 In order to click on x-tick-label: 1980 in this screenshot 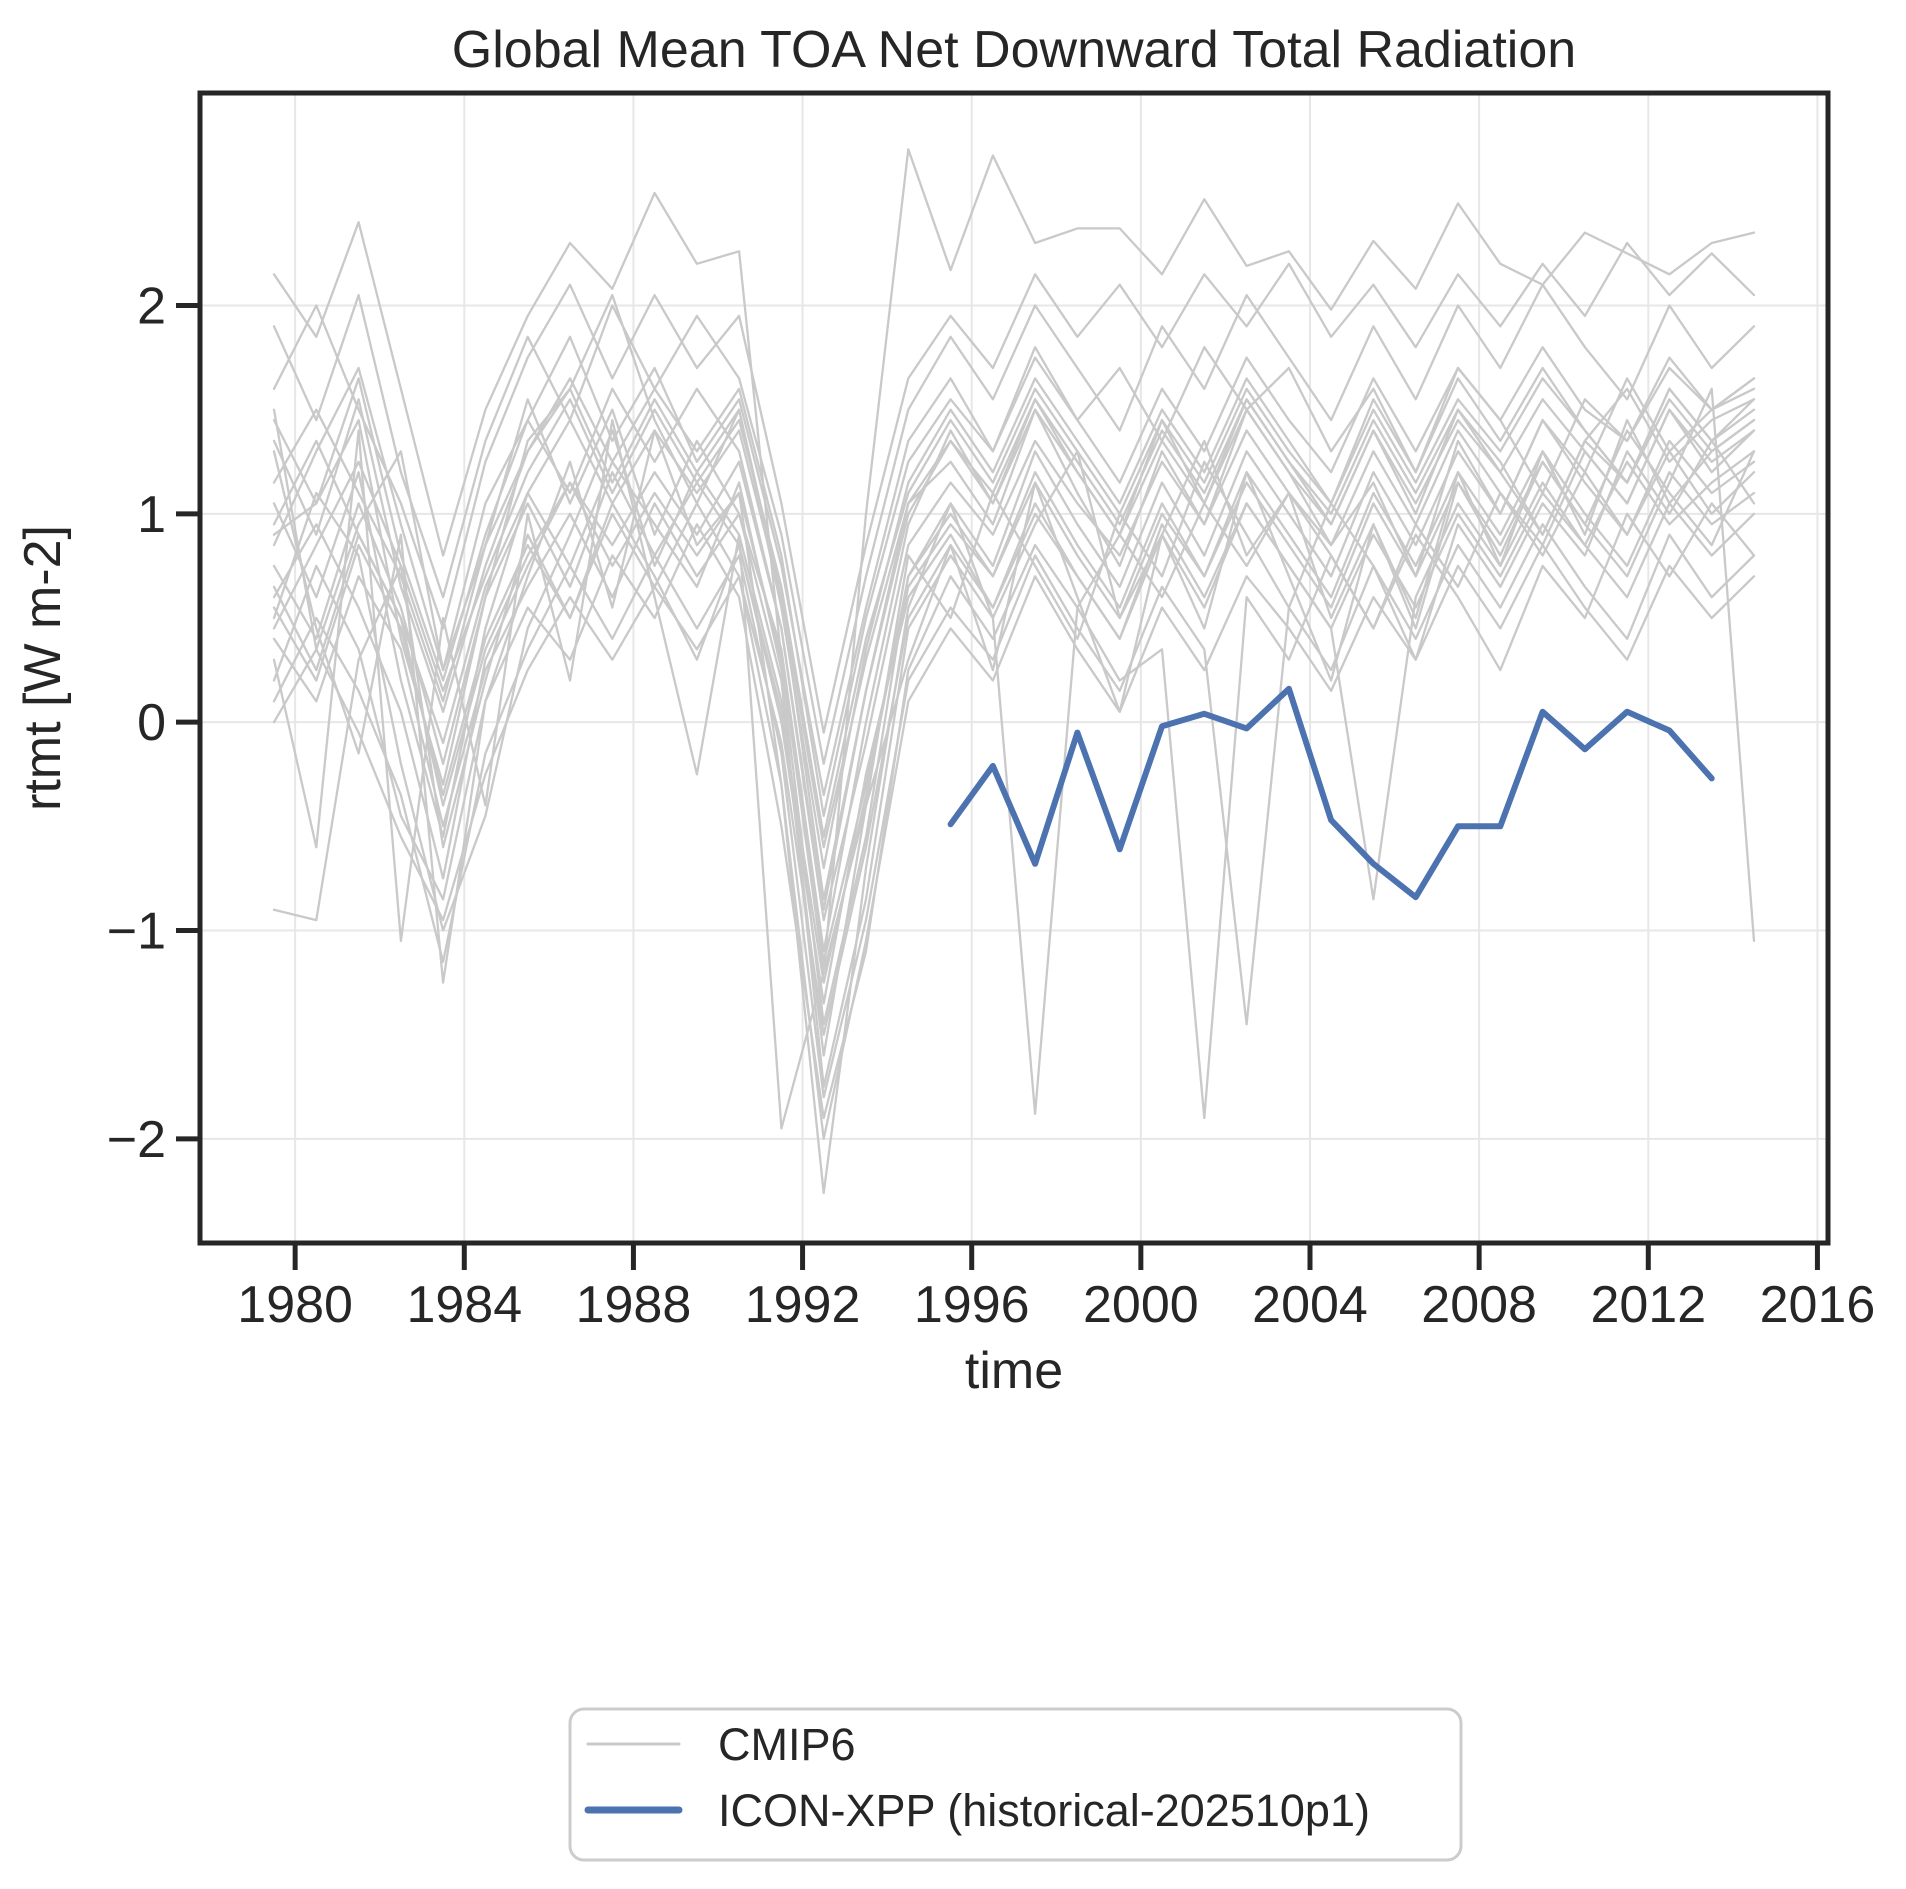, I will do `click(295, 1305)`.